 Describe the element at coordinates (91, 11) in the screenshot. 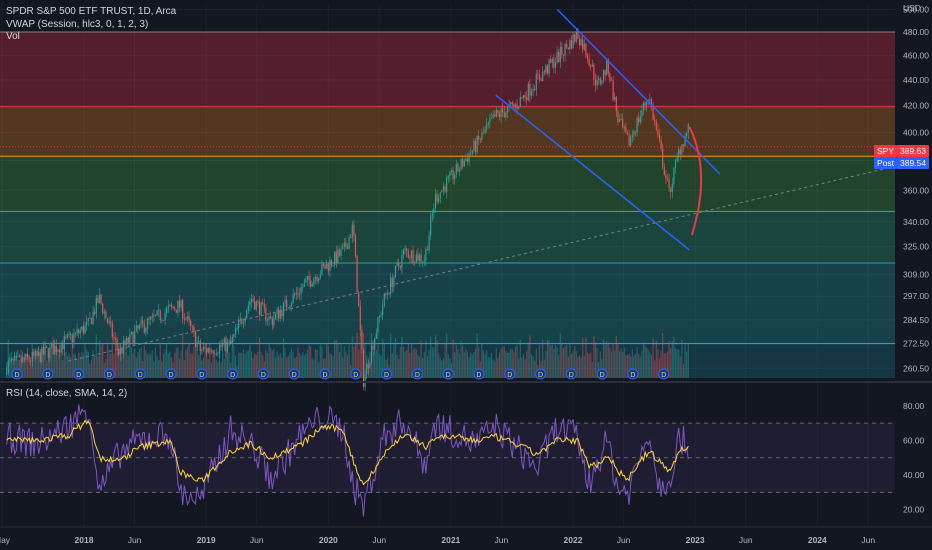

I see `symbol-legend: SPDR S&P 500 ETF TRUST, 1D, Arca` at that location.